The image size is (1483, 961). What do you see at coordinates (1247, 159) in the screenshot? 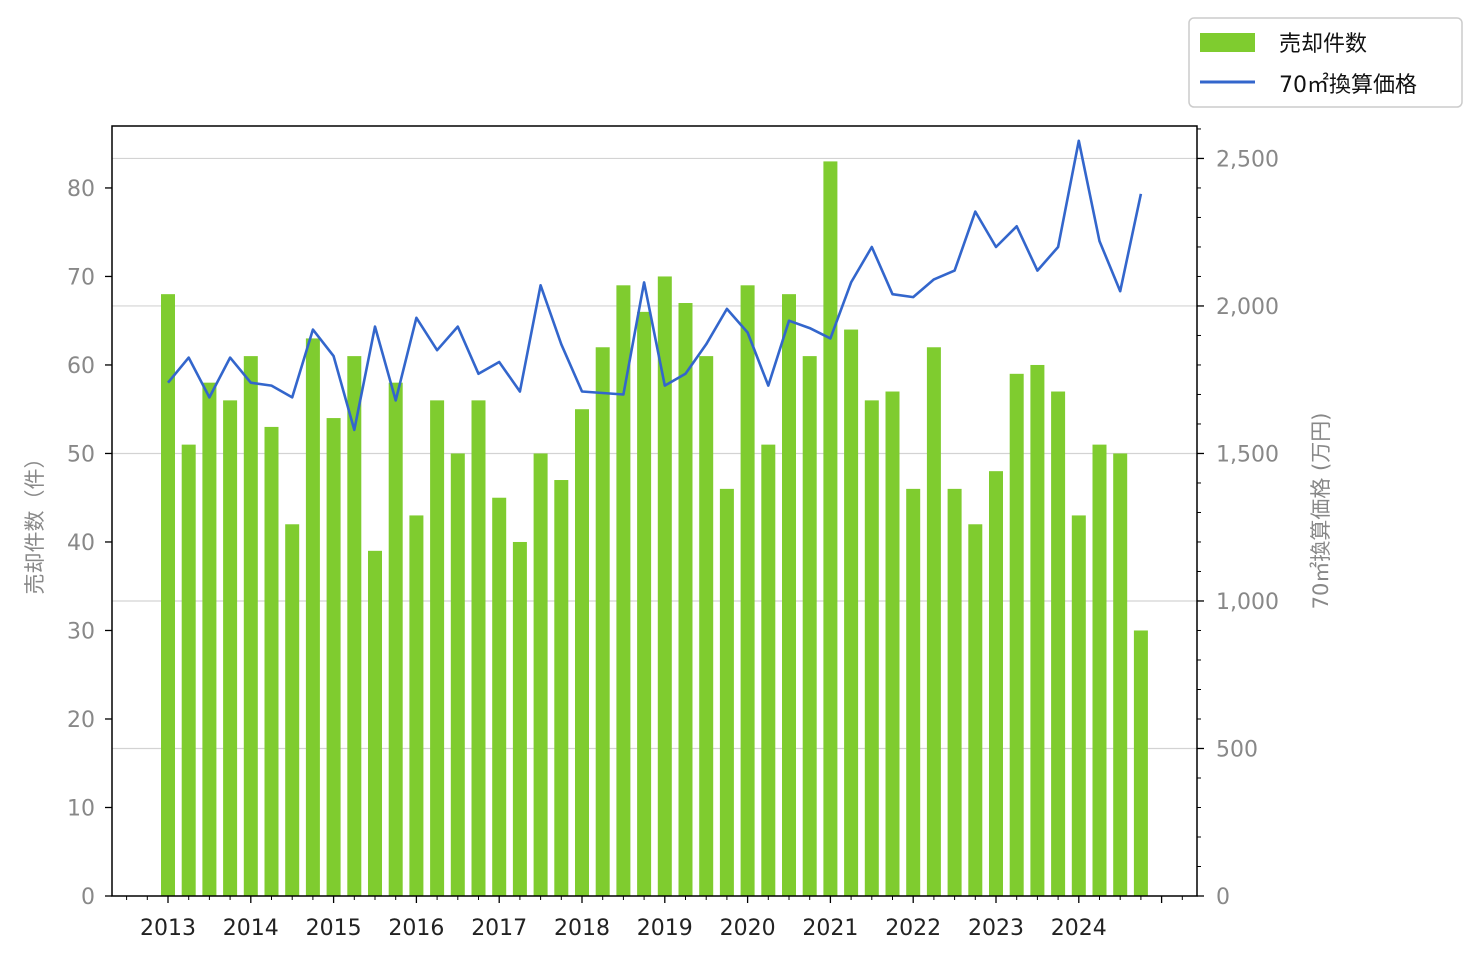
I see `right-tick-label: 2,500` at bounding box center [1247, 159].